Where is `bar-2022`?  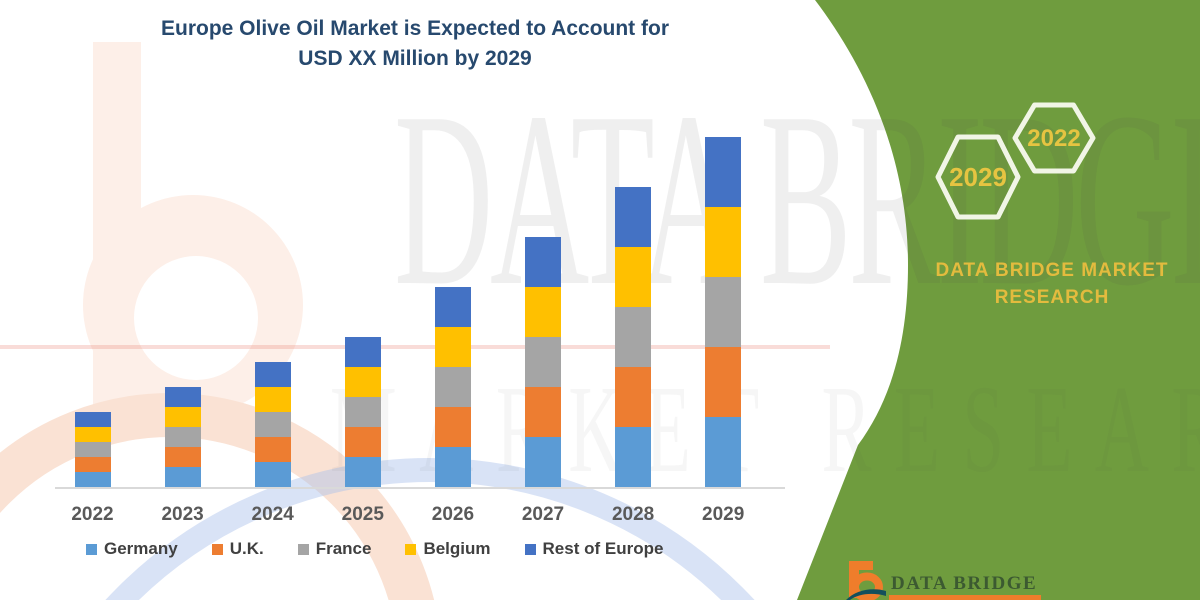 bar-2022 is located at coordinates (92, 449).